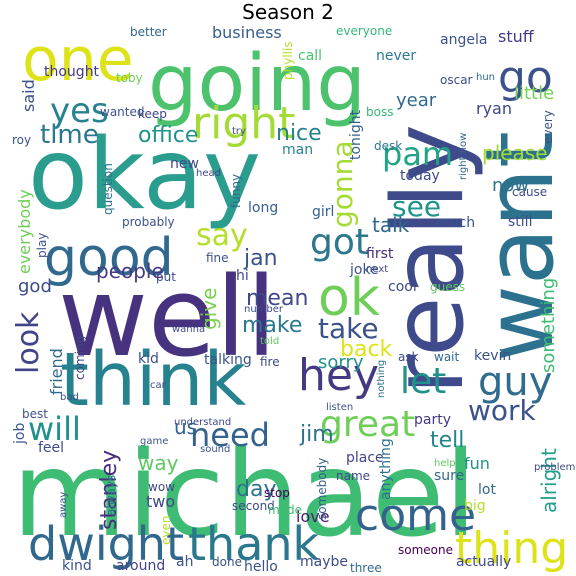 Image resolution: width=576 pixels, height=576 pixels. Describe the element at coordinates (548, 325) in the screenshot. I see `cloud-word-something: something` at that location.